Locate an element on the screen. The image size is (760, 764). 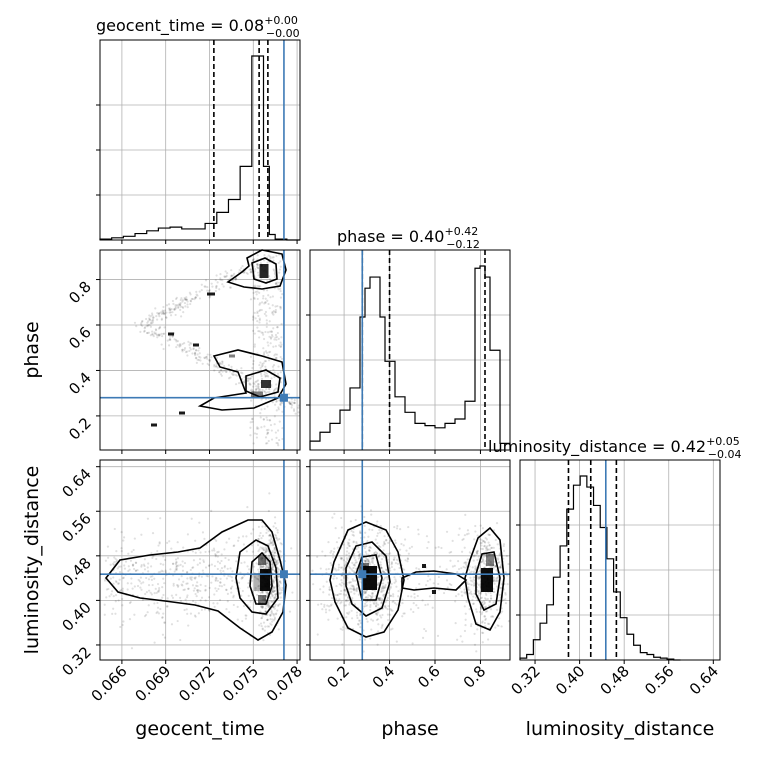
luminosity-distance-vs-geocent-time-xtick-label: 0.066 is located at coordinates (109, 683).